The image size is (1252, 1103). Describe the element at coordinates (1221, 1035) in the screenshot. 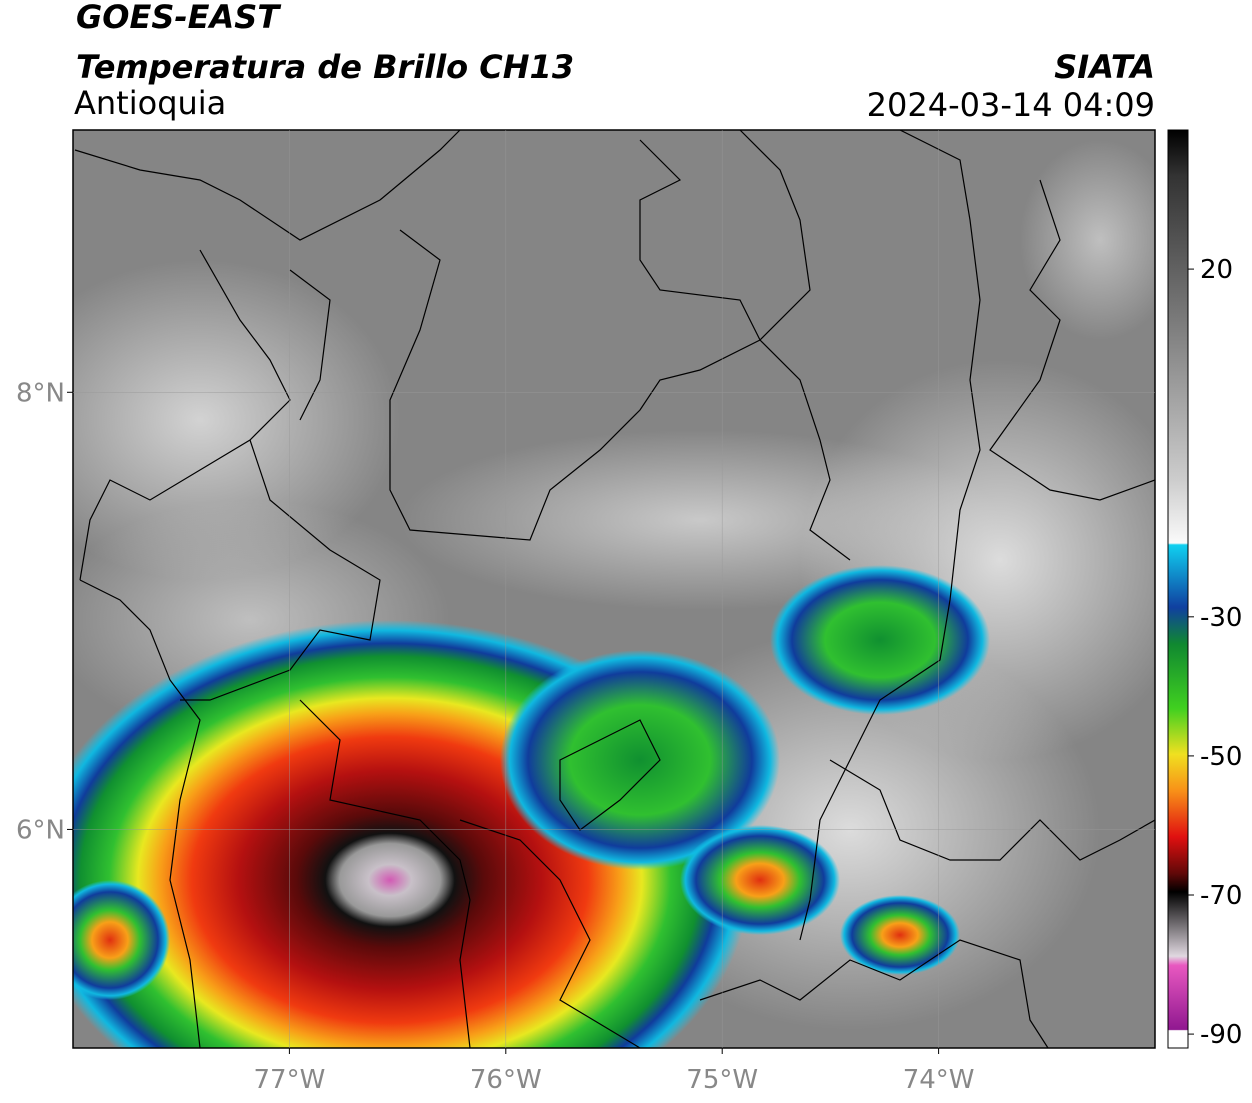

I see `colorbar-tick-label: -90` at that location.